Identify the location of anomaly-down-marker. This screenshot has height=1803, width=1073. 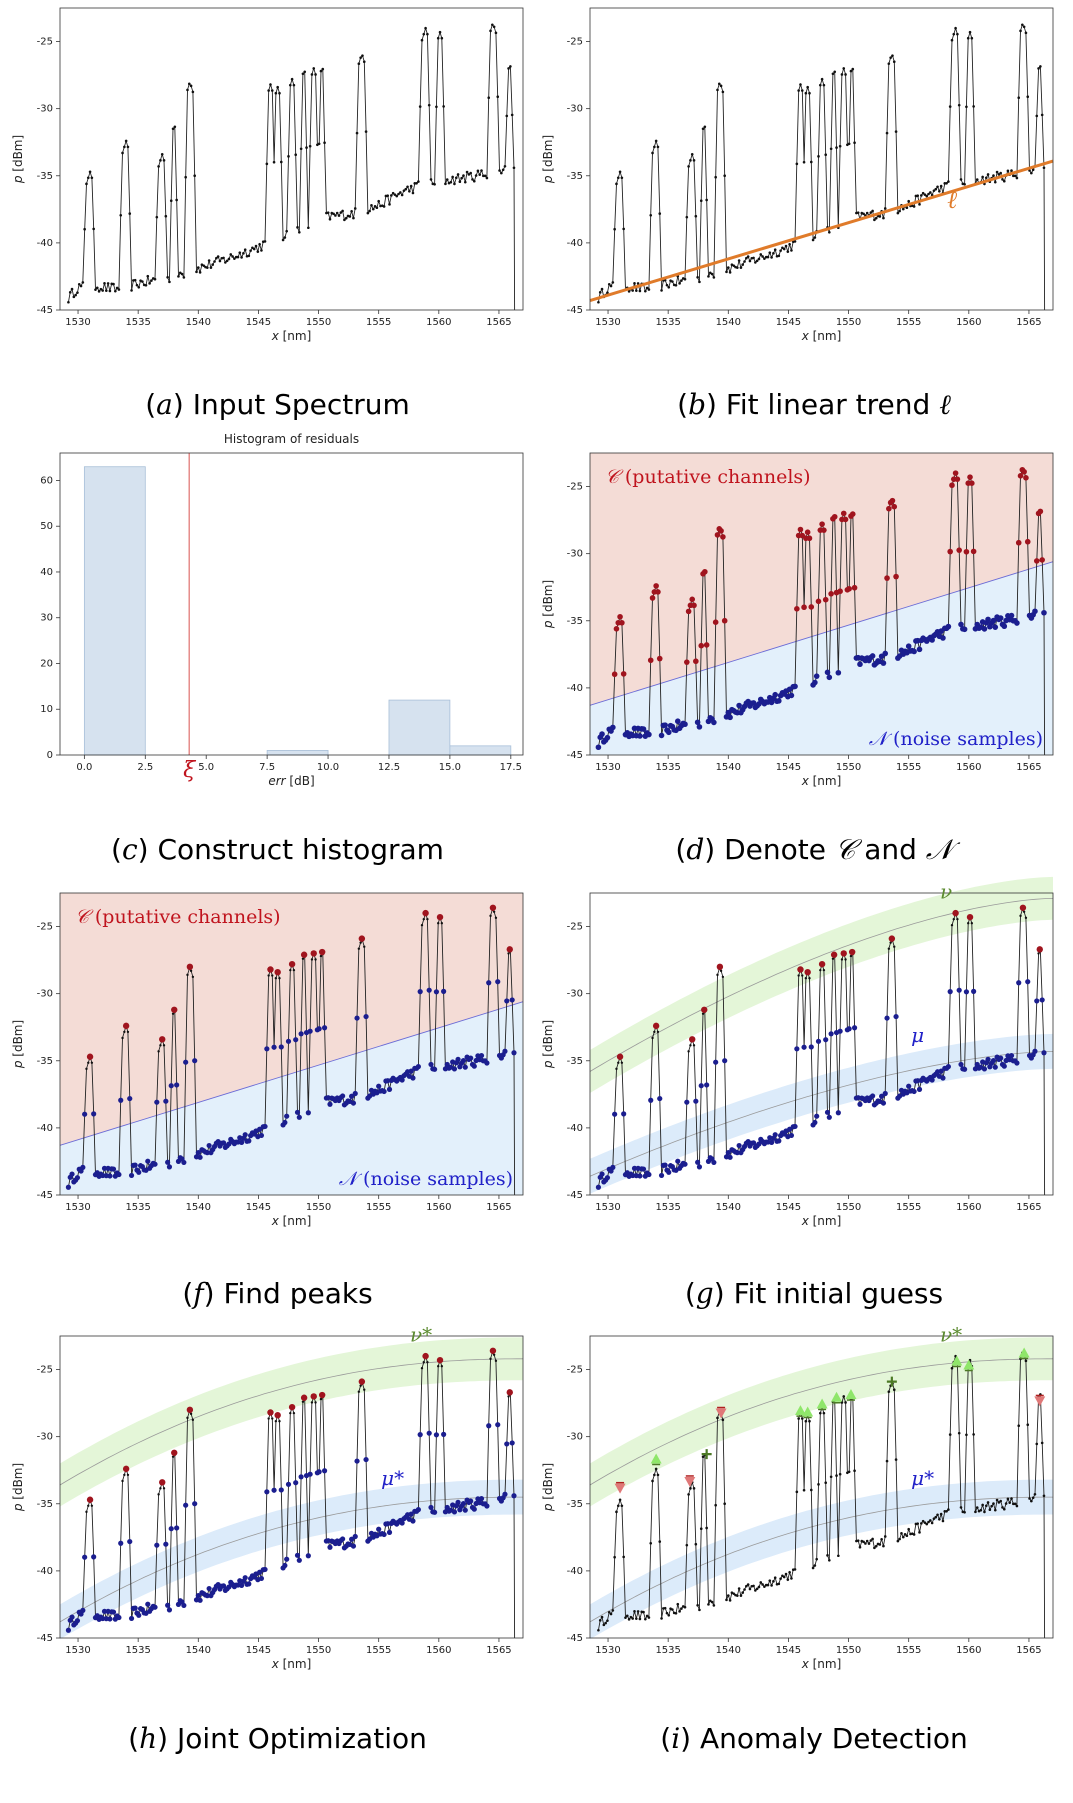
(690, 1481).